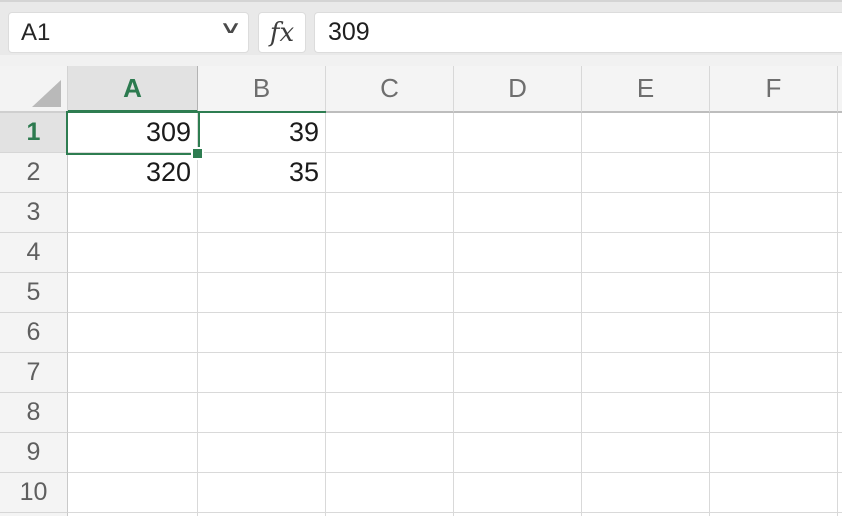  I want to click on row-header-3: 3, so click(34, 213).